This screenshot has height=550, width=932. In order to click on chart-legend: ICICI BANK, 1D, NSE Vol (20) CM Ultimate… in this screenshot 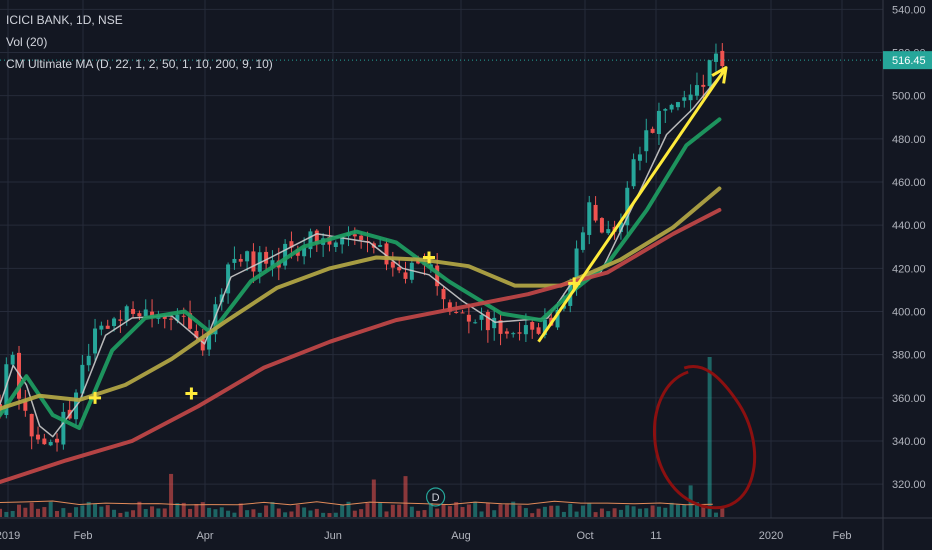, I will do `click(139, 42)`.